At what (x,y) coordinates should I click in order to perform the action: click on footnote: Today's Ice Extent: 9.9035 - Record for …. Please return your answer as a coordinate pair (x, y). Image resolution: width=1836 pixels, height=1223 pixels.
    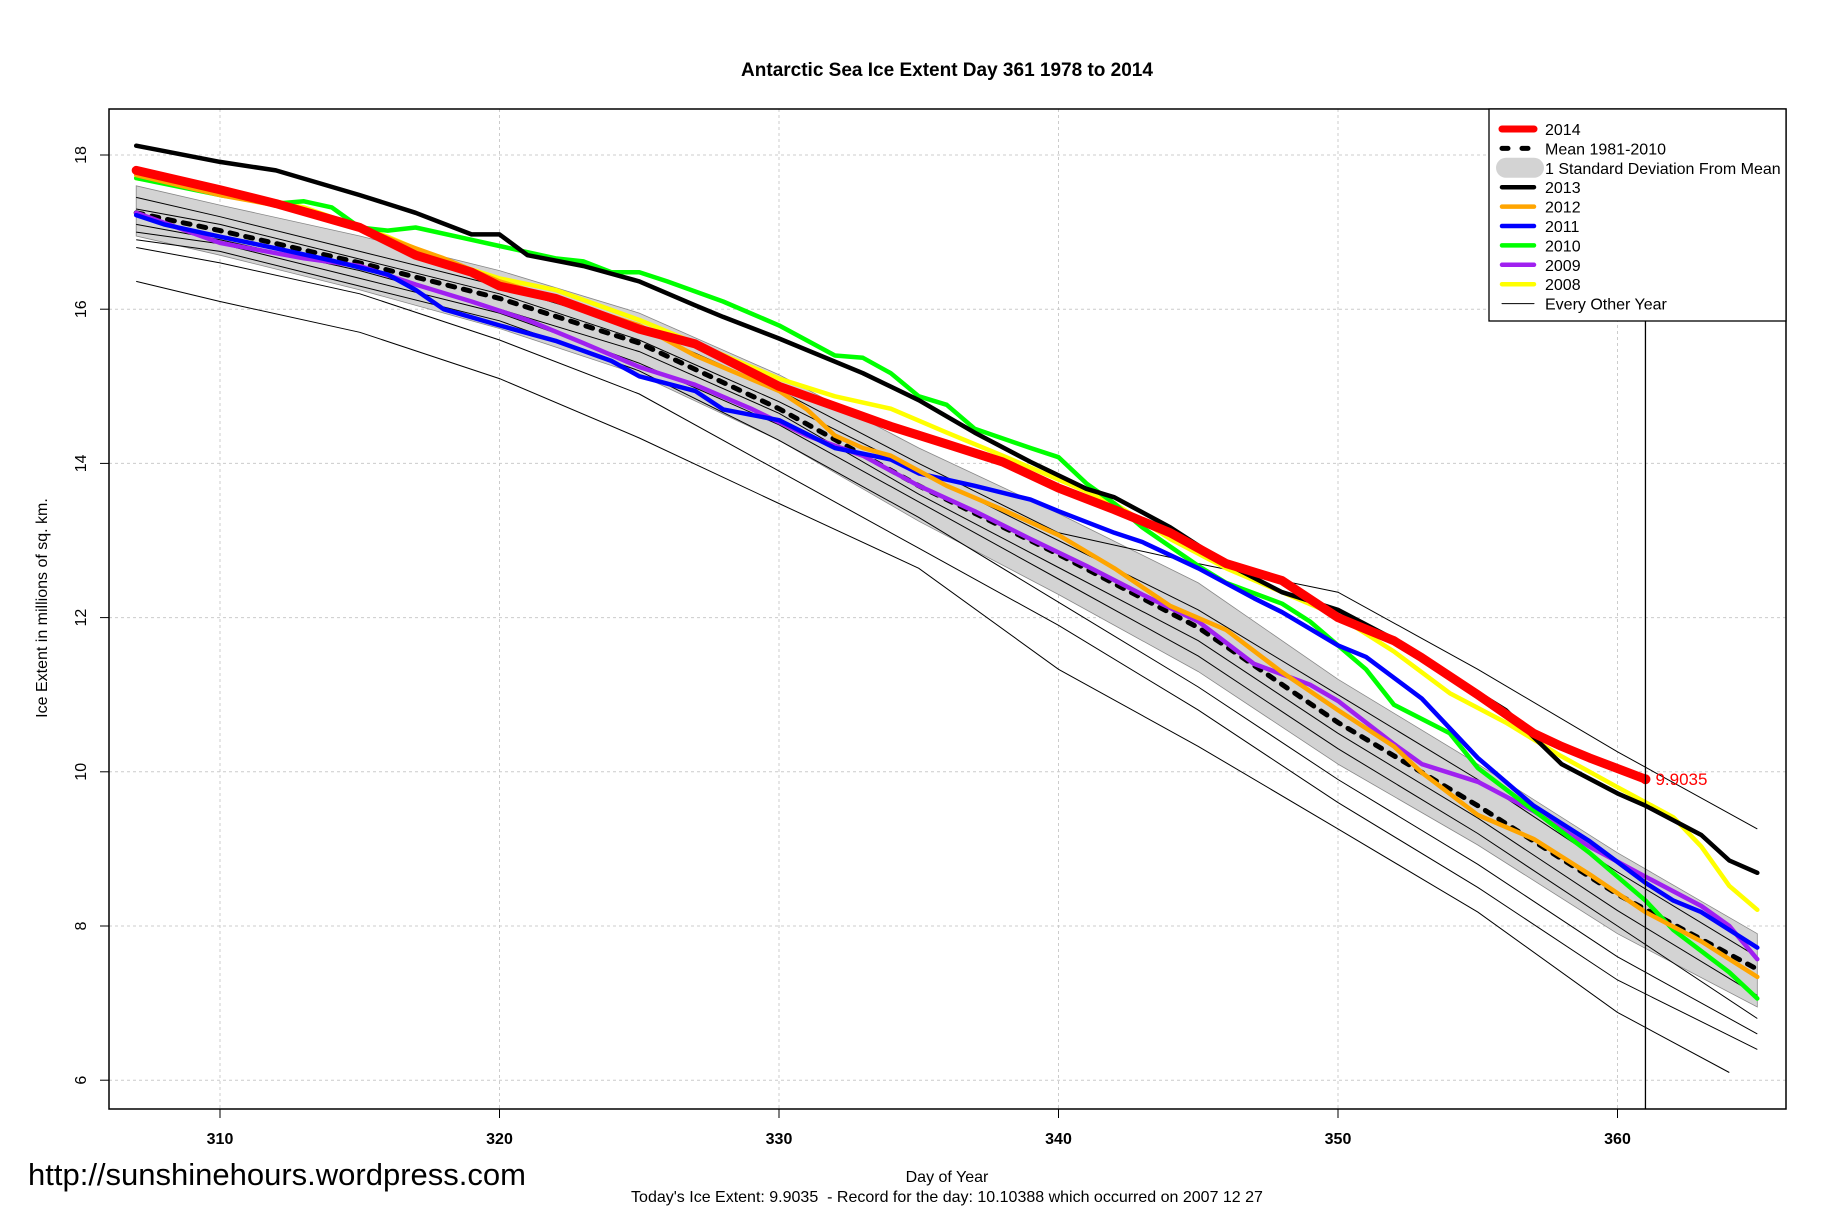
    Looking at the image, I should click on (947, 1197).